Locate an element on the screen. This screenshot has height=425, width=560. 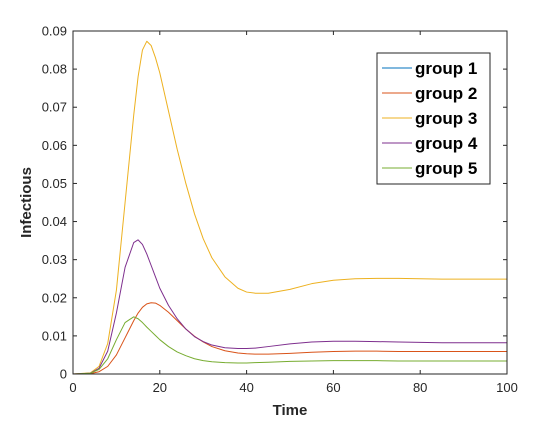
y-tick-label: 0.07 is located at coordinates (54, 107).